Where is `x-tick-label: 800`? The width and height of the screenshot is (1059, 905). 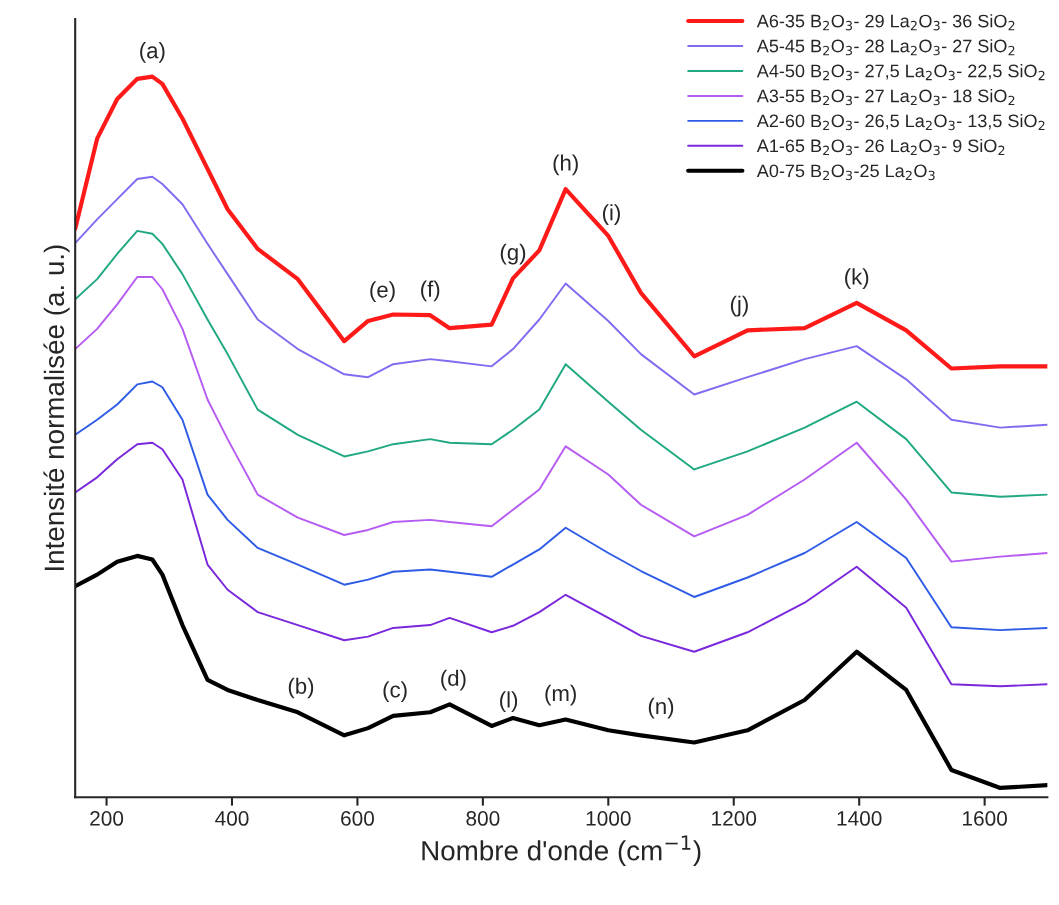 x-tick-label: 800 is located at coordinates (483, 818).